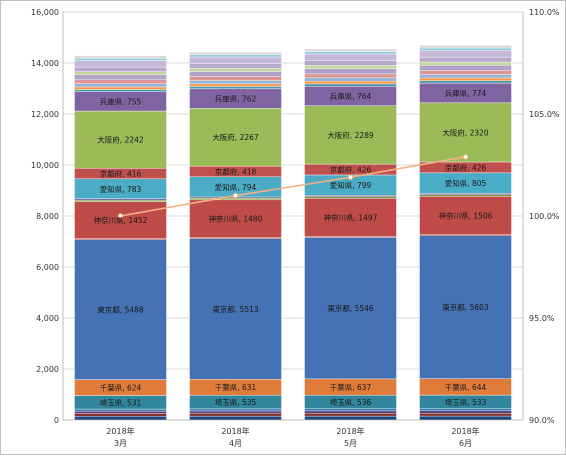 This screenshot has height=456, width=566. What do you see at coordinates (45, 114) in the screenshot?
I see `y-left-tick-label: 12,000` at bounding box center [45, 114].